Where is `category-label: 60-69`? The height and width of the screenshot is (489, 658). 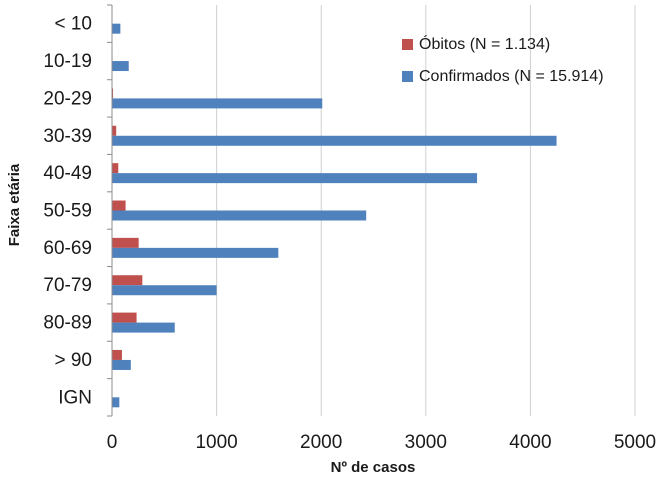
category-label: 60-69 is located at coordinates (67, 248).